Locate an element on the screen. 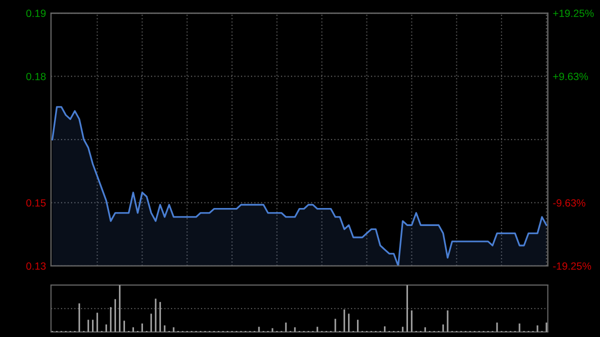 The height and width of the screenshot is (337, 600). y-tick-label: 0.13 is located at coordinates (36, 266).